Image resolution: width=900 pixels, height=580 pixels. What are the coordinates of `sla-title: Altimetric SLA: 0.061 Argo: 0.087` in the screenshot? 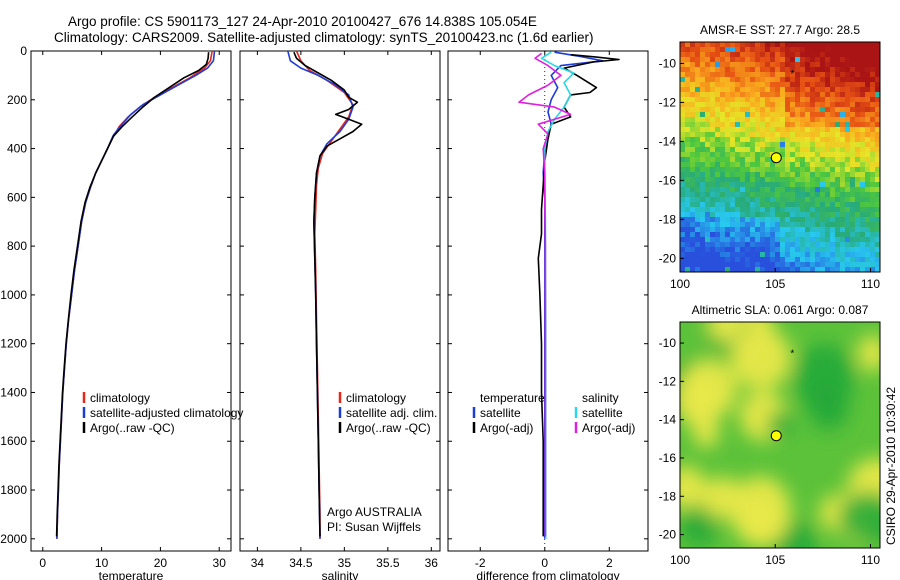 It's located at (780, 310).